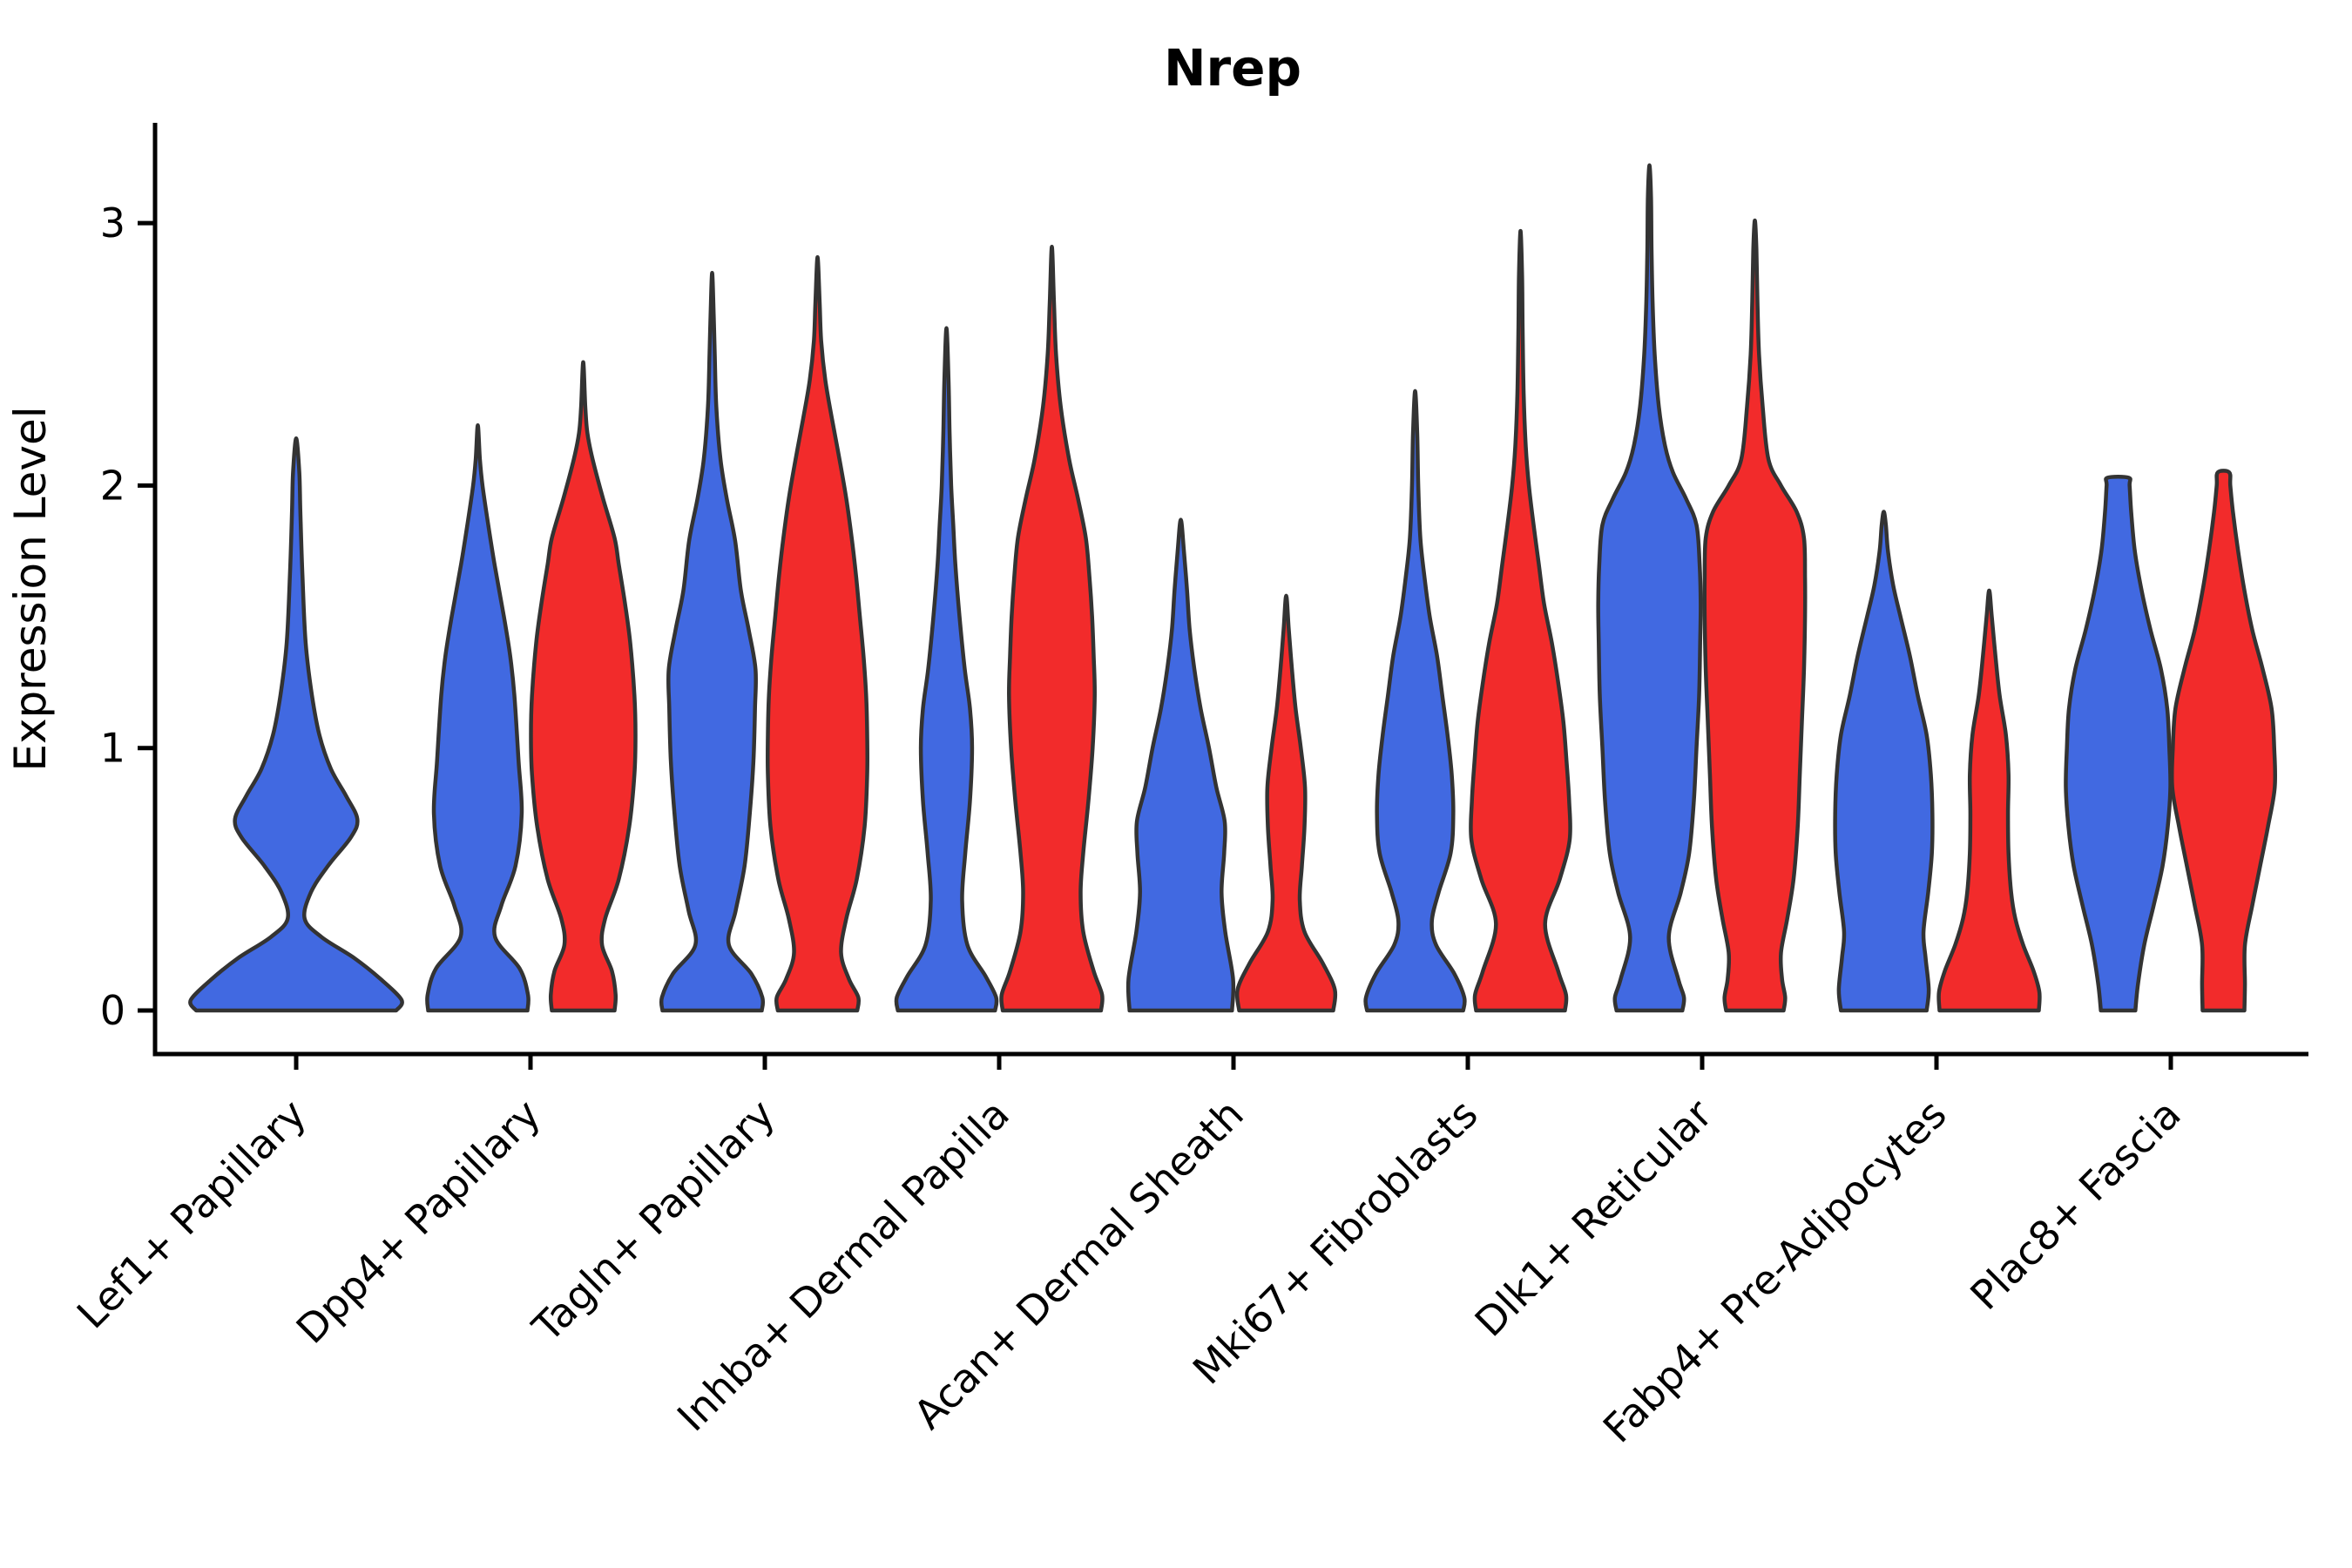 This screenshot has width=2352, height=1568. Describe the element at coordinates (1520, 620) in the screenshot. I see `violin-red-mki67-fibroblasts` at that location.